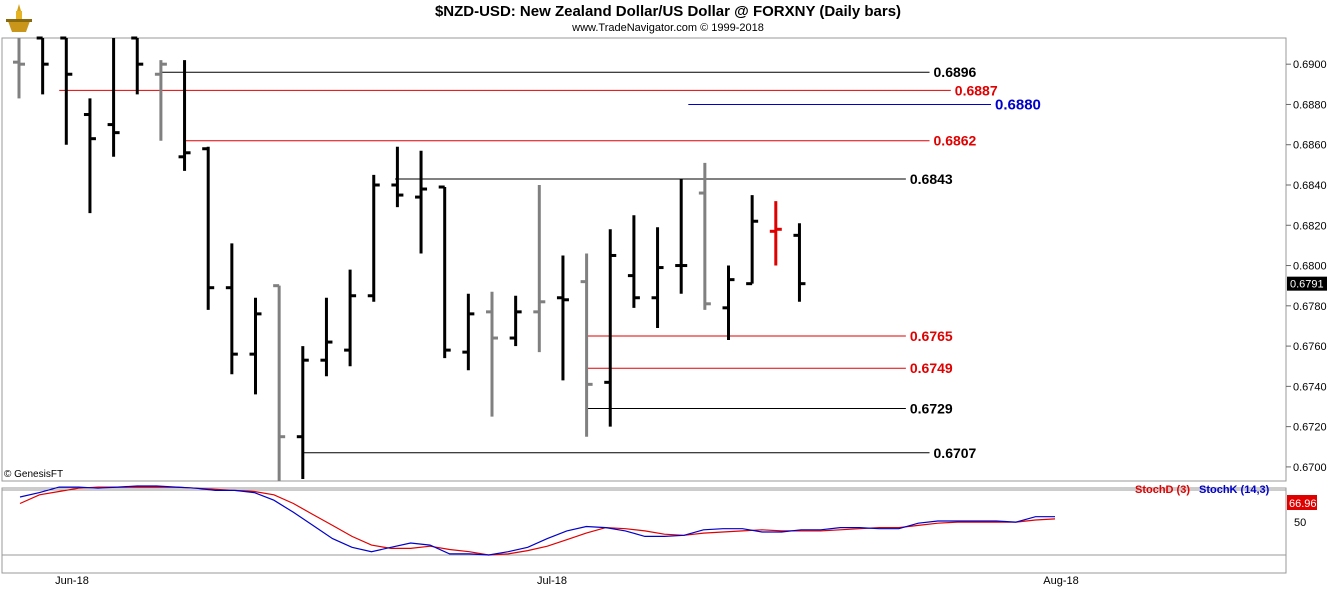 This screenshot has width=1336, height=591. What do you see at coordinates (1310, 267) in the screenshot?
I see `price-tick-label: 0.6800` at bounding box center [1310, 267].